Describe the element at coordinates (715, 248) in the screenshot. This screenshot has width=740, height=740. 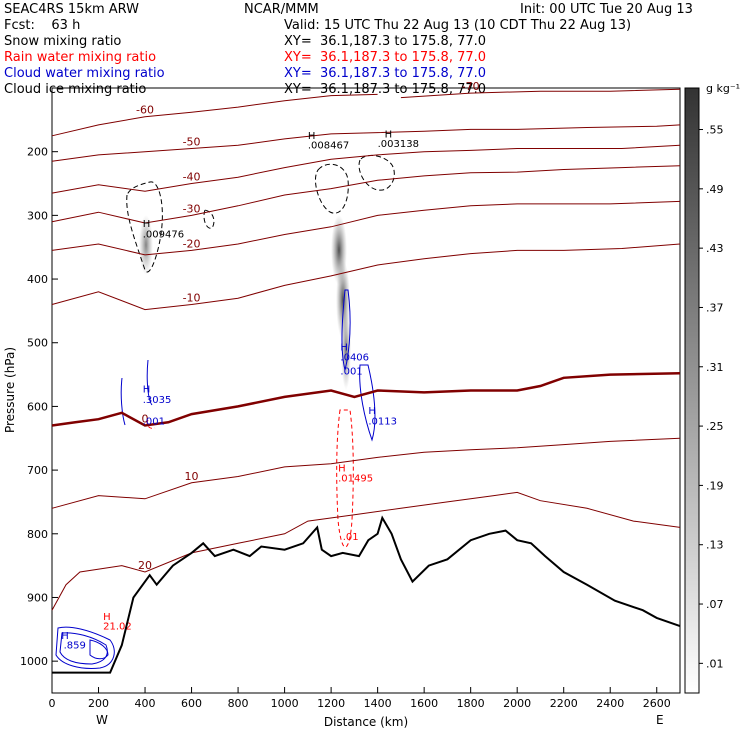
I see `colorbar-tick-label: .43` at that location.